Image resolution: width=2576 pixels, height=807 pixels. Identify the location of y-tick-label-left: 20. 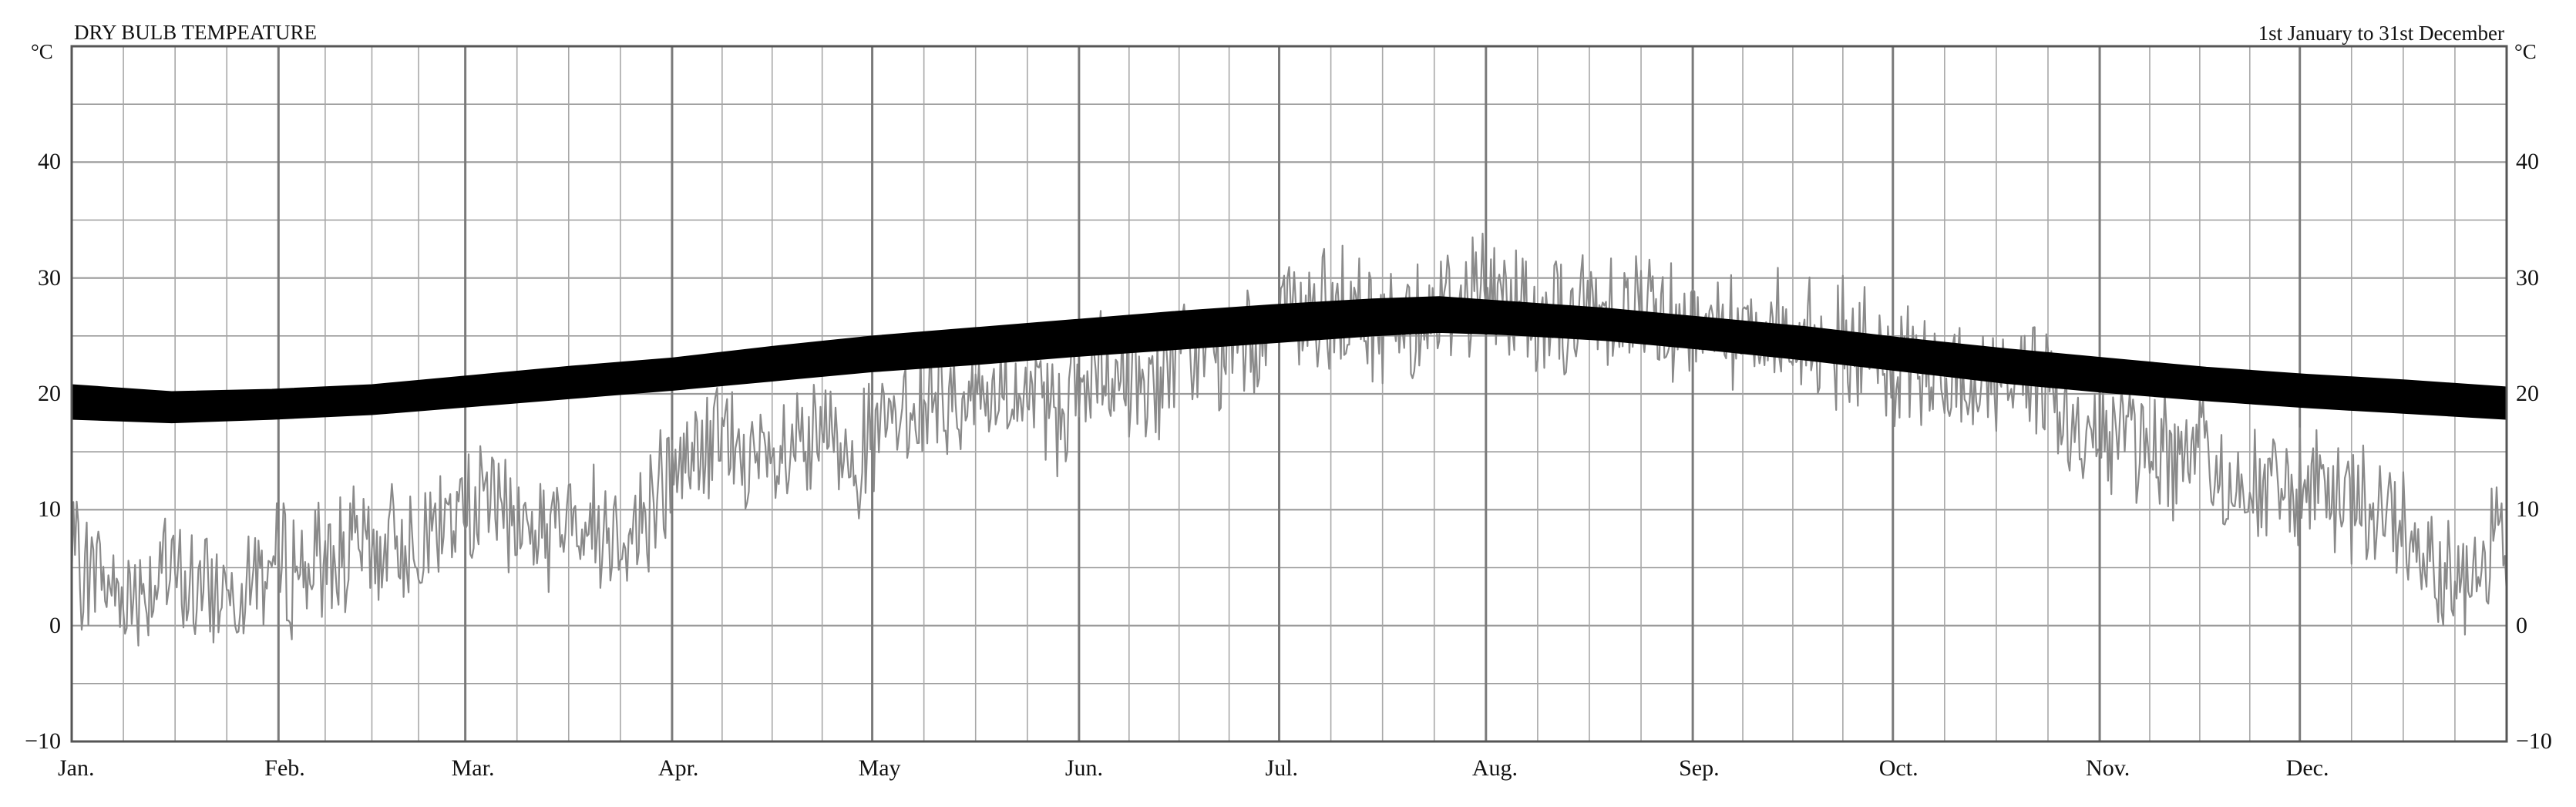
(49, 393).